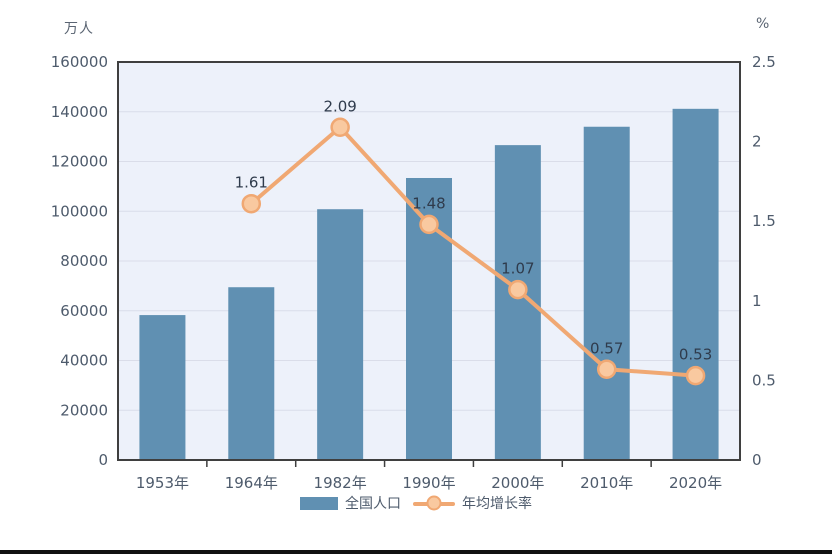 Image resolution: width=832 pixels, height=554 pixels. I want to click on right-axis-tick-label: 2, so click(757, 142).